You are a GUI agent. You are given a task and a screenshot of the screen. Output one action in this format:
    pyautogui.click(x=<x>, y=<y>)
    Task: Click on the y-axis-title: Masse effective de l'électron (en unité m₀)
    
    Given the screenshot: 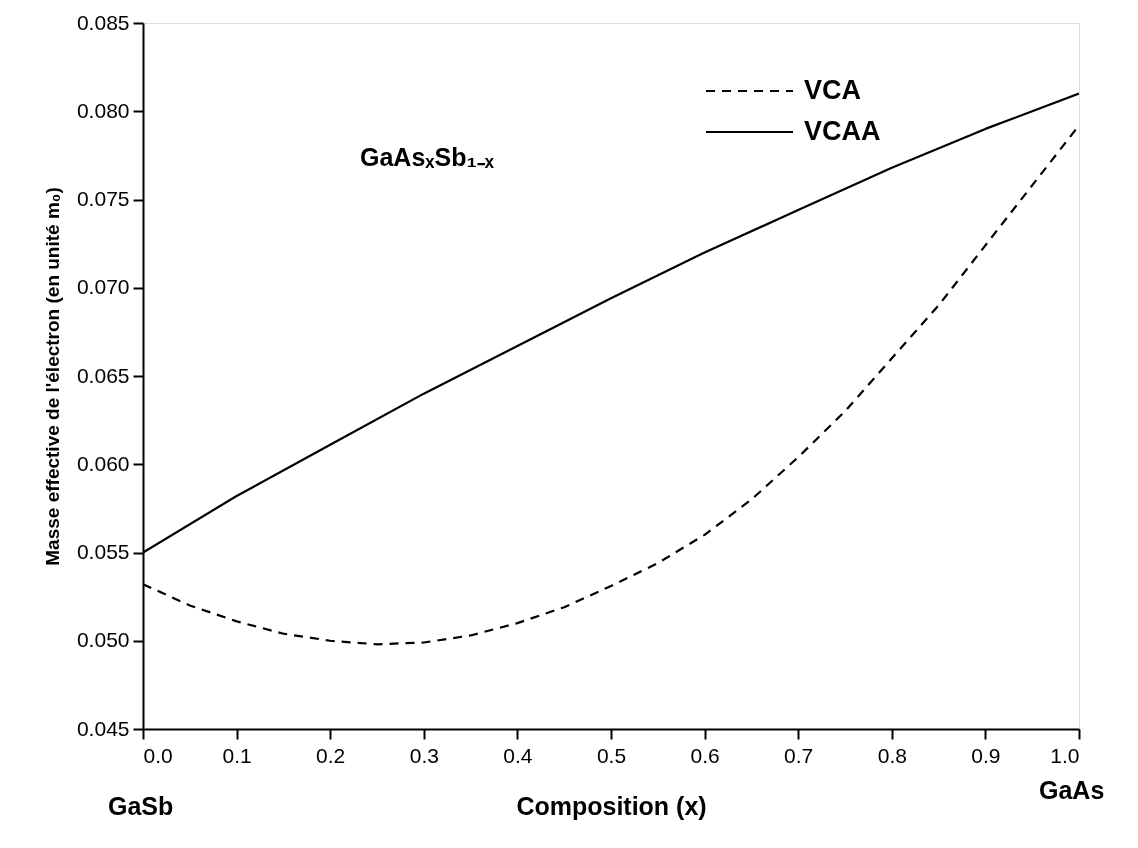 What is the action you would take?
    pyautogui.click(x=52, y=376)
    